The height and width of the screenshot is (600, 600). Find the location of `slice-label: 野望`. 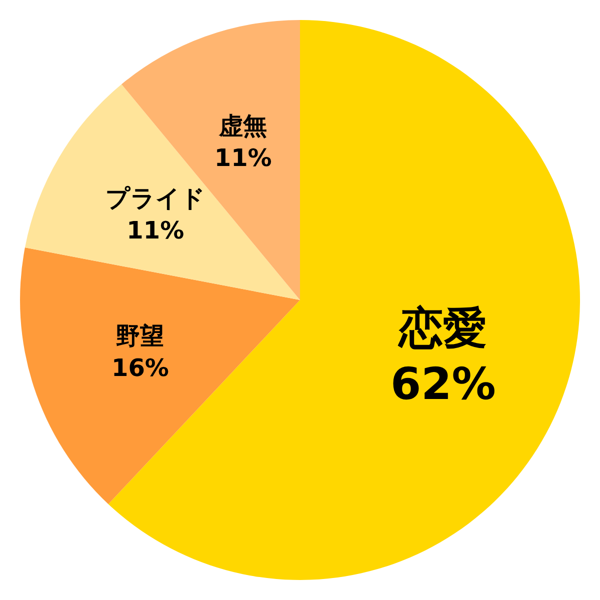

slice-label: 野望 is located at coordinates (140, 336).